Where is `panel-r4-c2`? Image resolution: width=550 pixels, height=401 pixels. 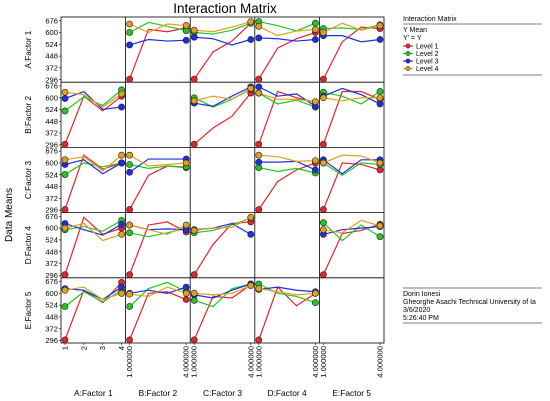 panel-r4-c2 is located at coordinates (222, 312).